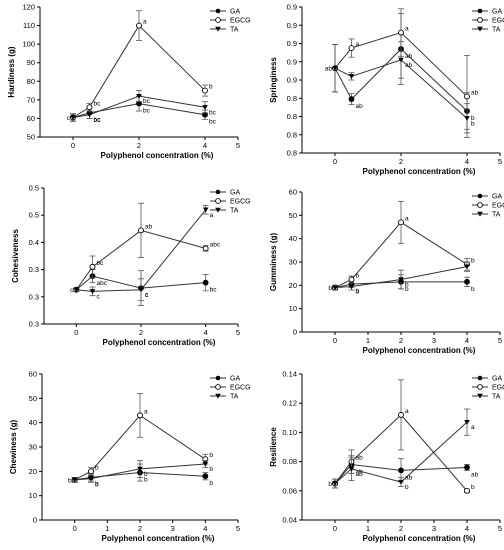 Image resolution: width=504 pixels, height=550 pixels. What do you see at coordinates (293, 192) in the screenshot?
I see `y-tick-label: 60` at bounding box center [293, 192].